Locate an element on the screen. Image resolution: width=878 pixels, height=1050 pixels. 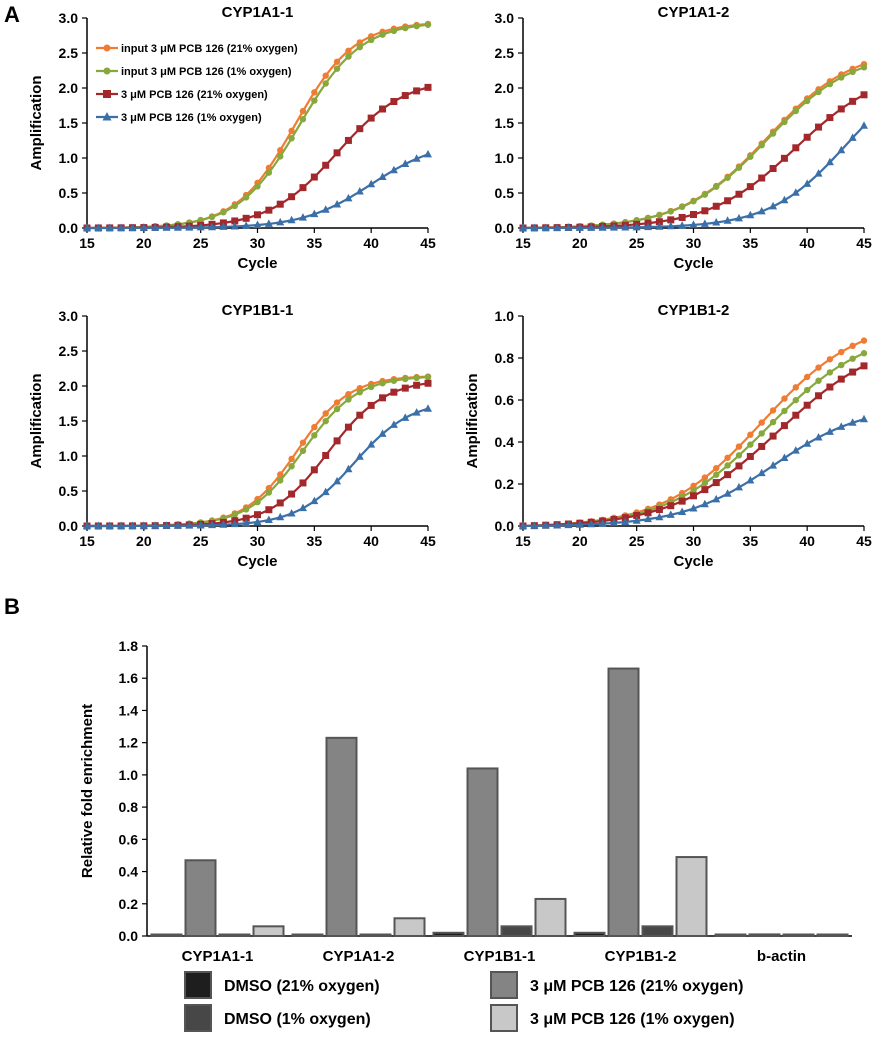
bar-group-b-actin is located at coordinates (781, 935).